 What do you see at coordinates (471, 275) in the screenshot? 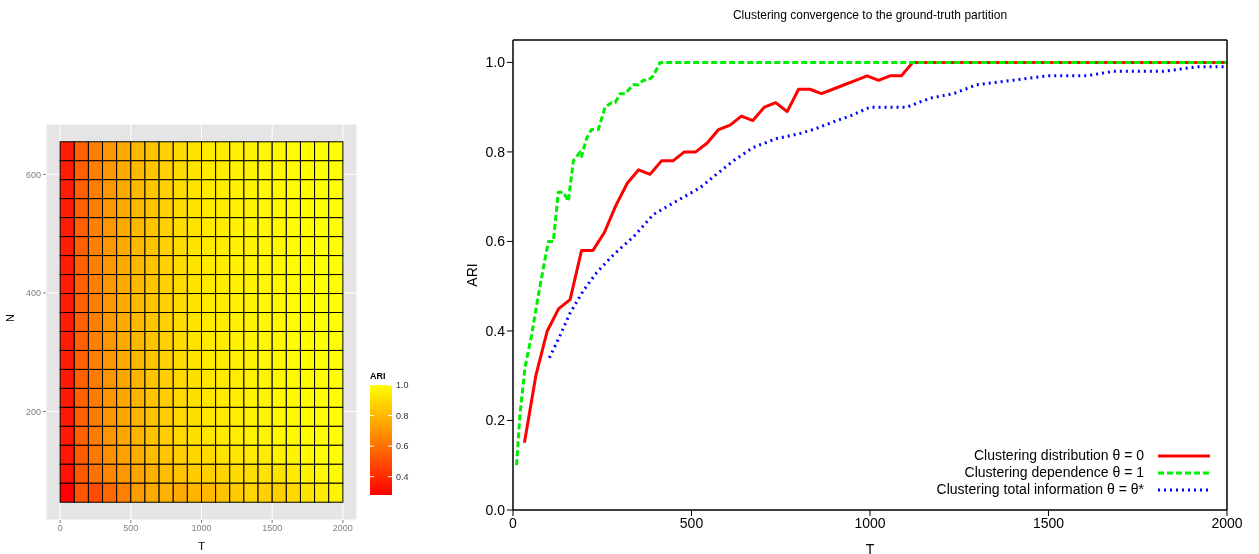
I see `y-axis-title: ARI` at bounding box center [471, 275].